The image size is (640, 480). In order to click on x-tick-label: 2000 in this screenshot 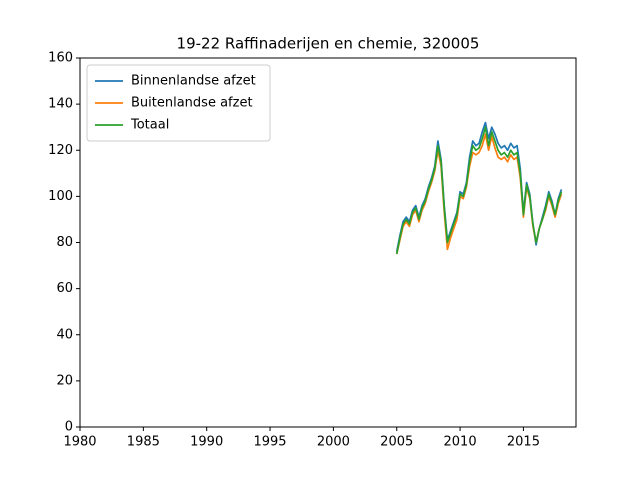, I will do `click(333, 442)`.